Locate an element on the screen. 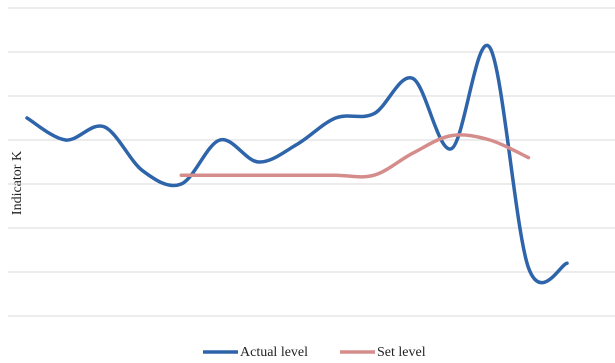 The height and width of the screenshot is (363, 615). legend-label: Set level is located at coordinates (401, 352).